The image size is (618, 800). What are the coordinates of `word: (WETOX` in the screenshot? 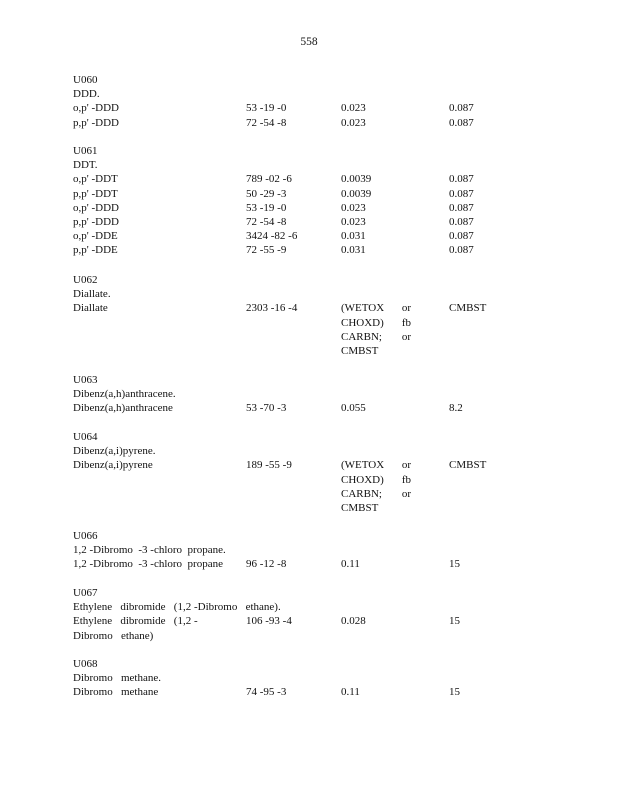 It's located at (363, 465).